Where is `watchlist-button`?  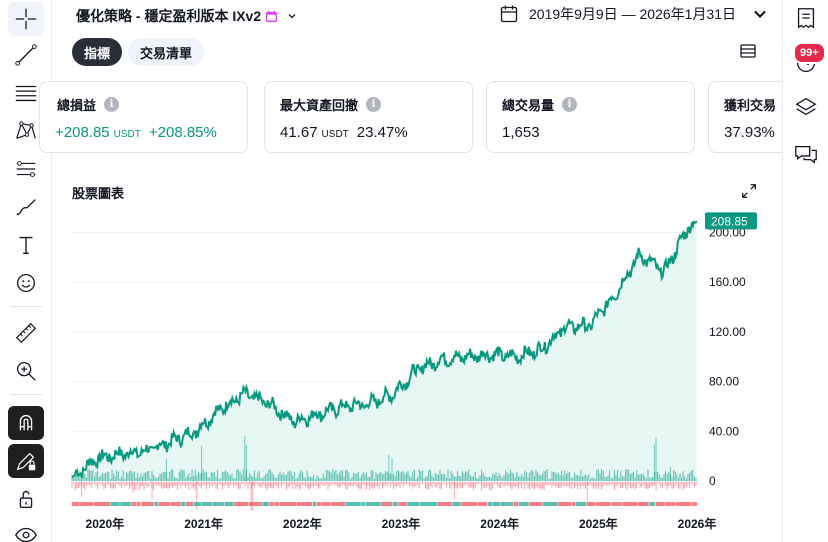 watchlist-button is located at coordinates (806, 18).